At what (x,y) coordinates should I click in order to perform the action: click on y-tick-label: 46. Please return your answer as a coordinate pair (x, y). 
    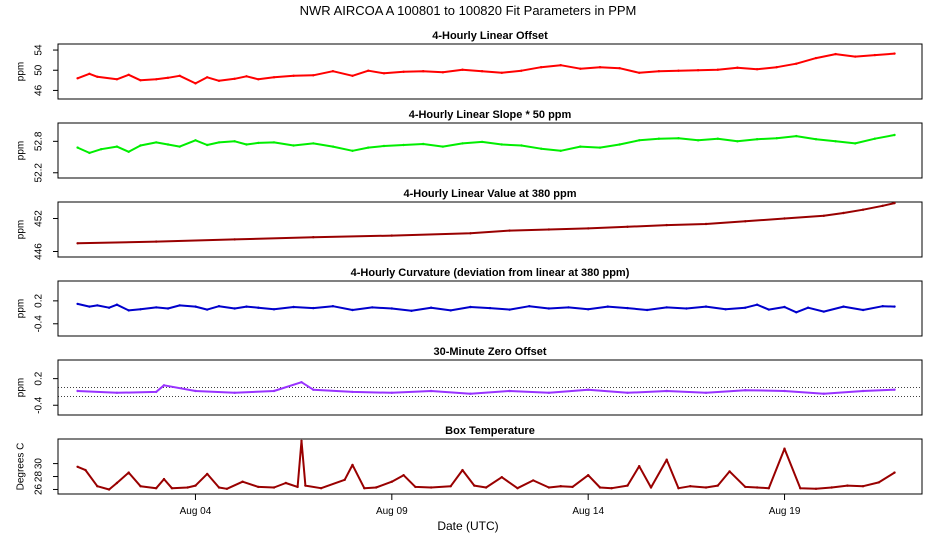
    Looking at the image, I should click on (39, 90).